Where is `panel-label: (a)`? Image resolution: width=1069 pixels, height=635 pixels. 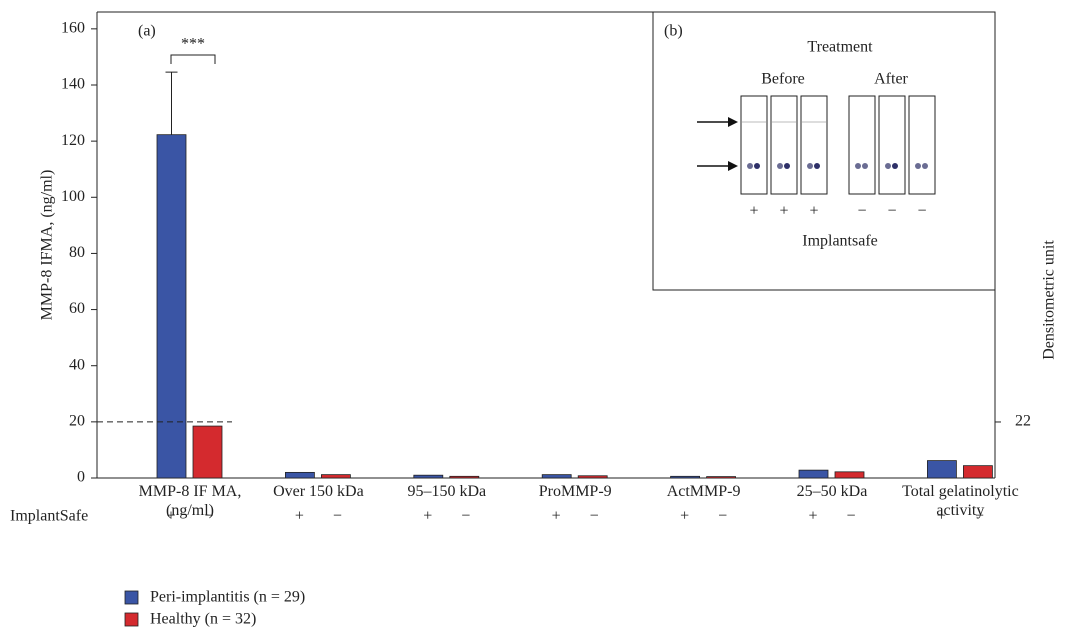 panel-label: (a) is located at coordinates (147, 31).